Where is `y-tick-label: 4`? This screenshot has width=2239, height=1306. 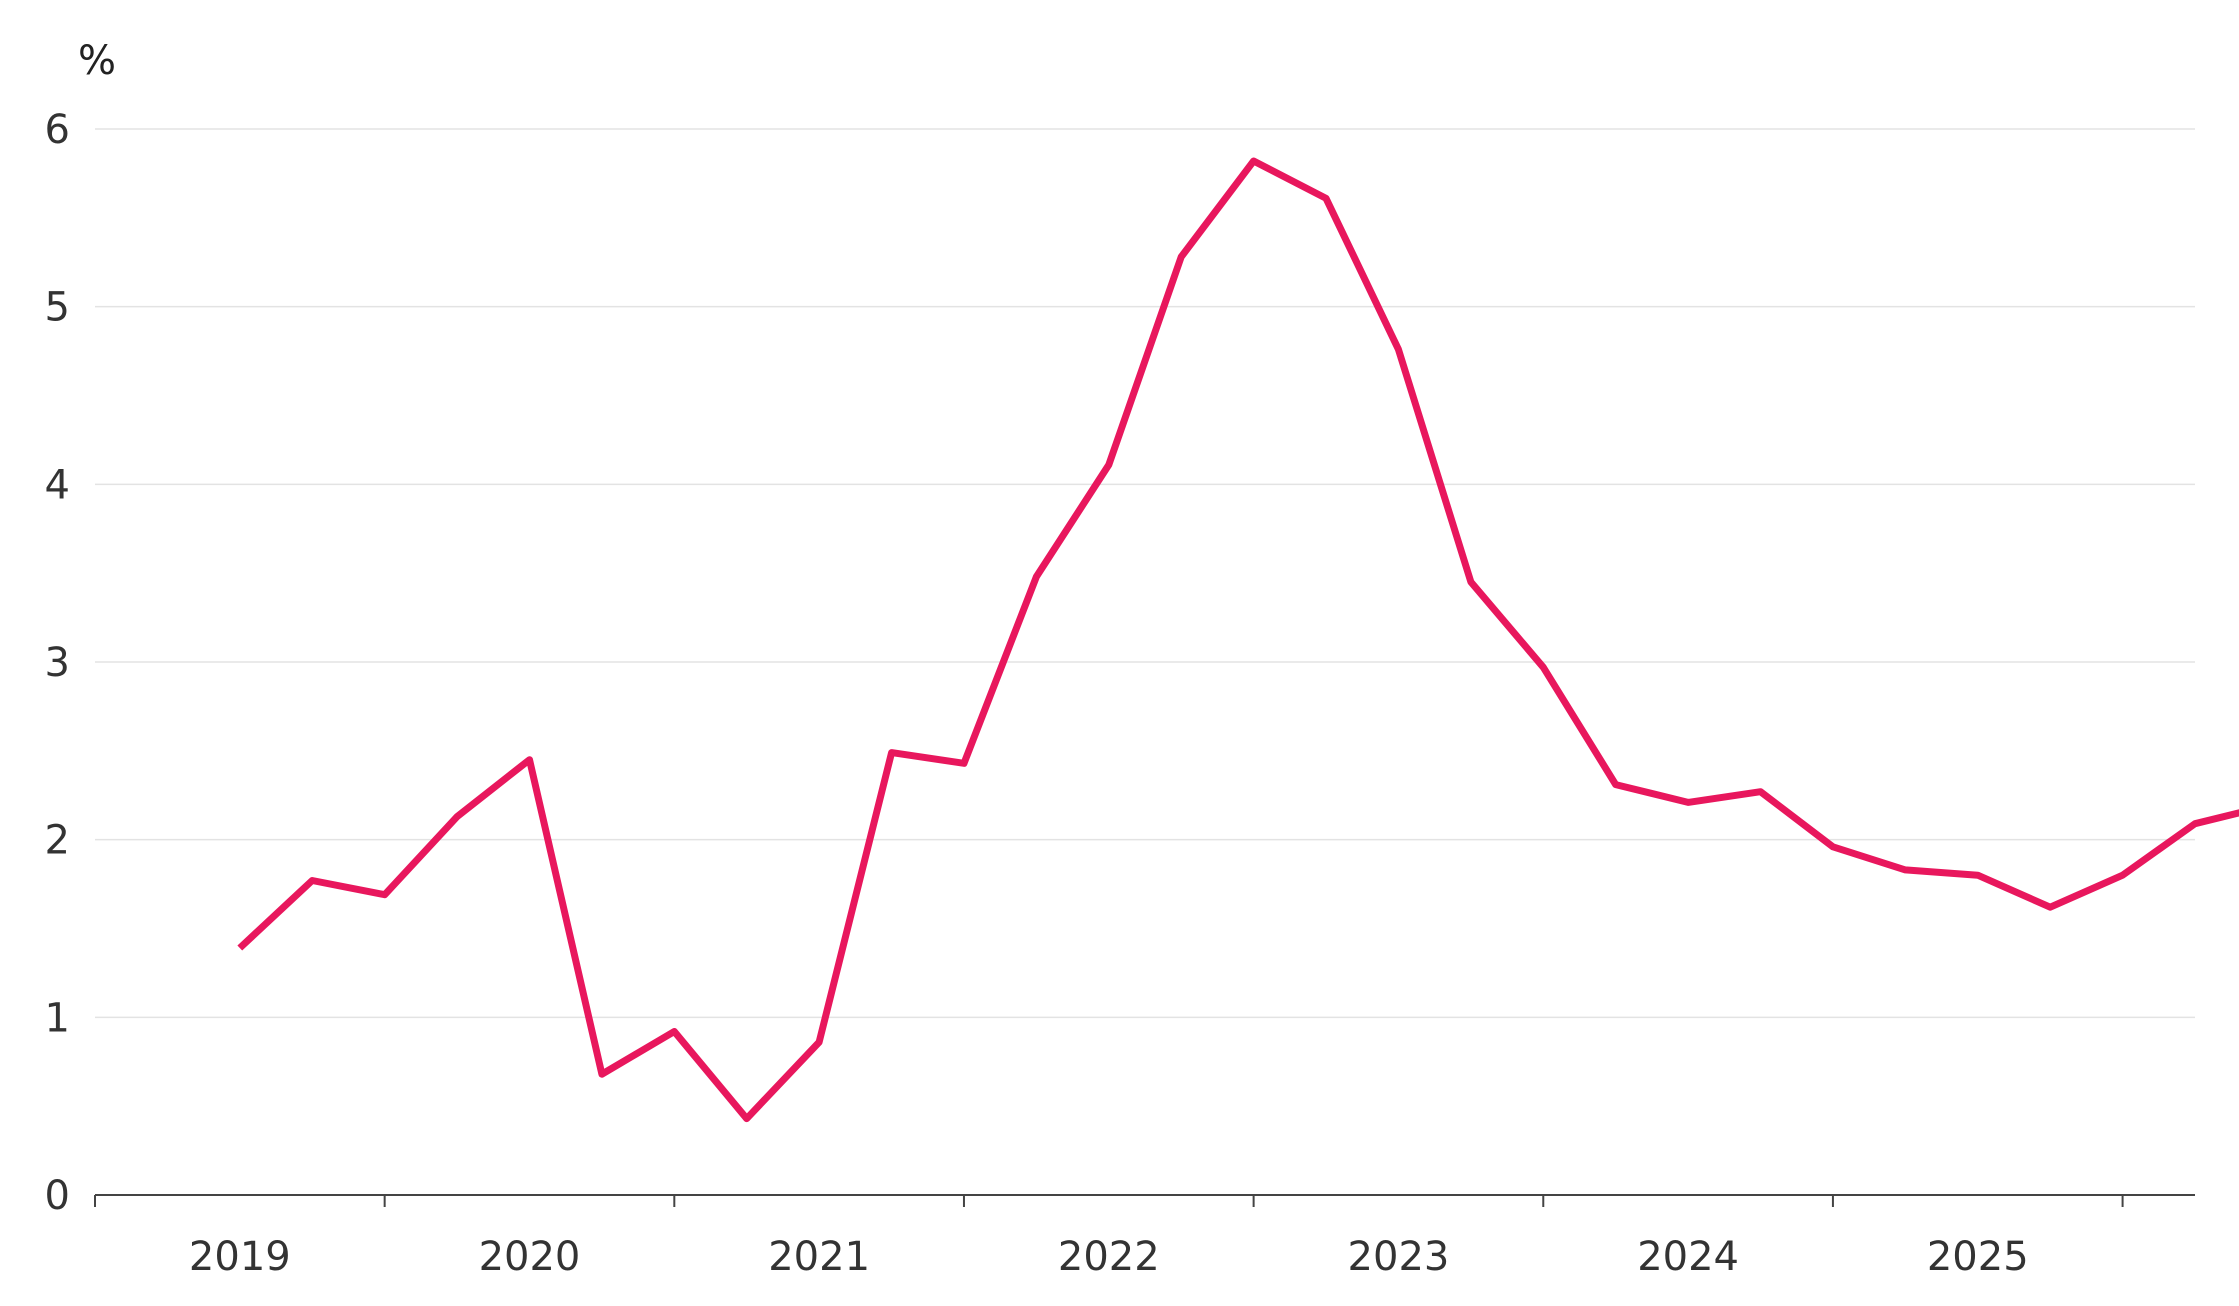 y-tick-label: 4 is located at coordinates (57, 485).